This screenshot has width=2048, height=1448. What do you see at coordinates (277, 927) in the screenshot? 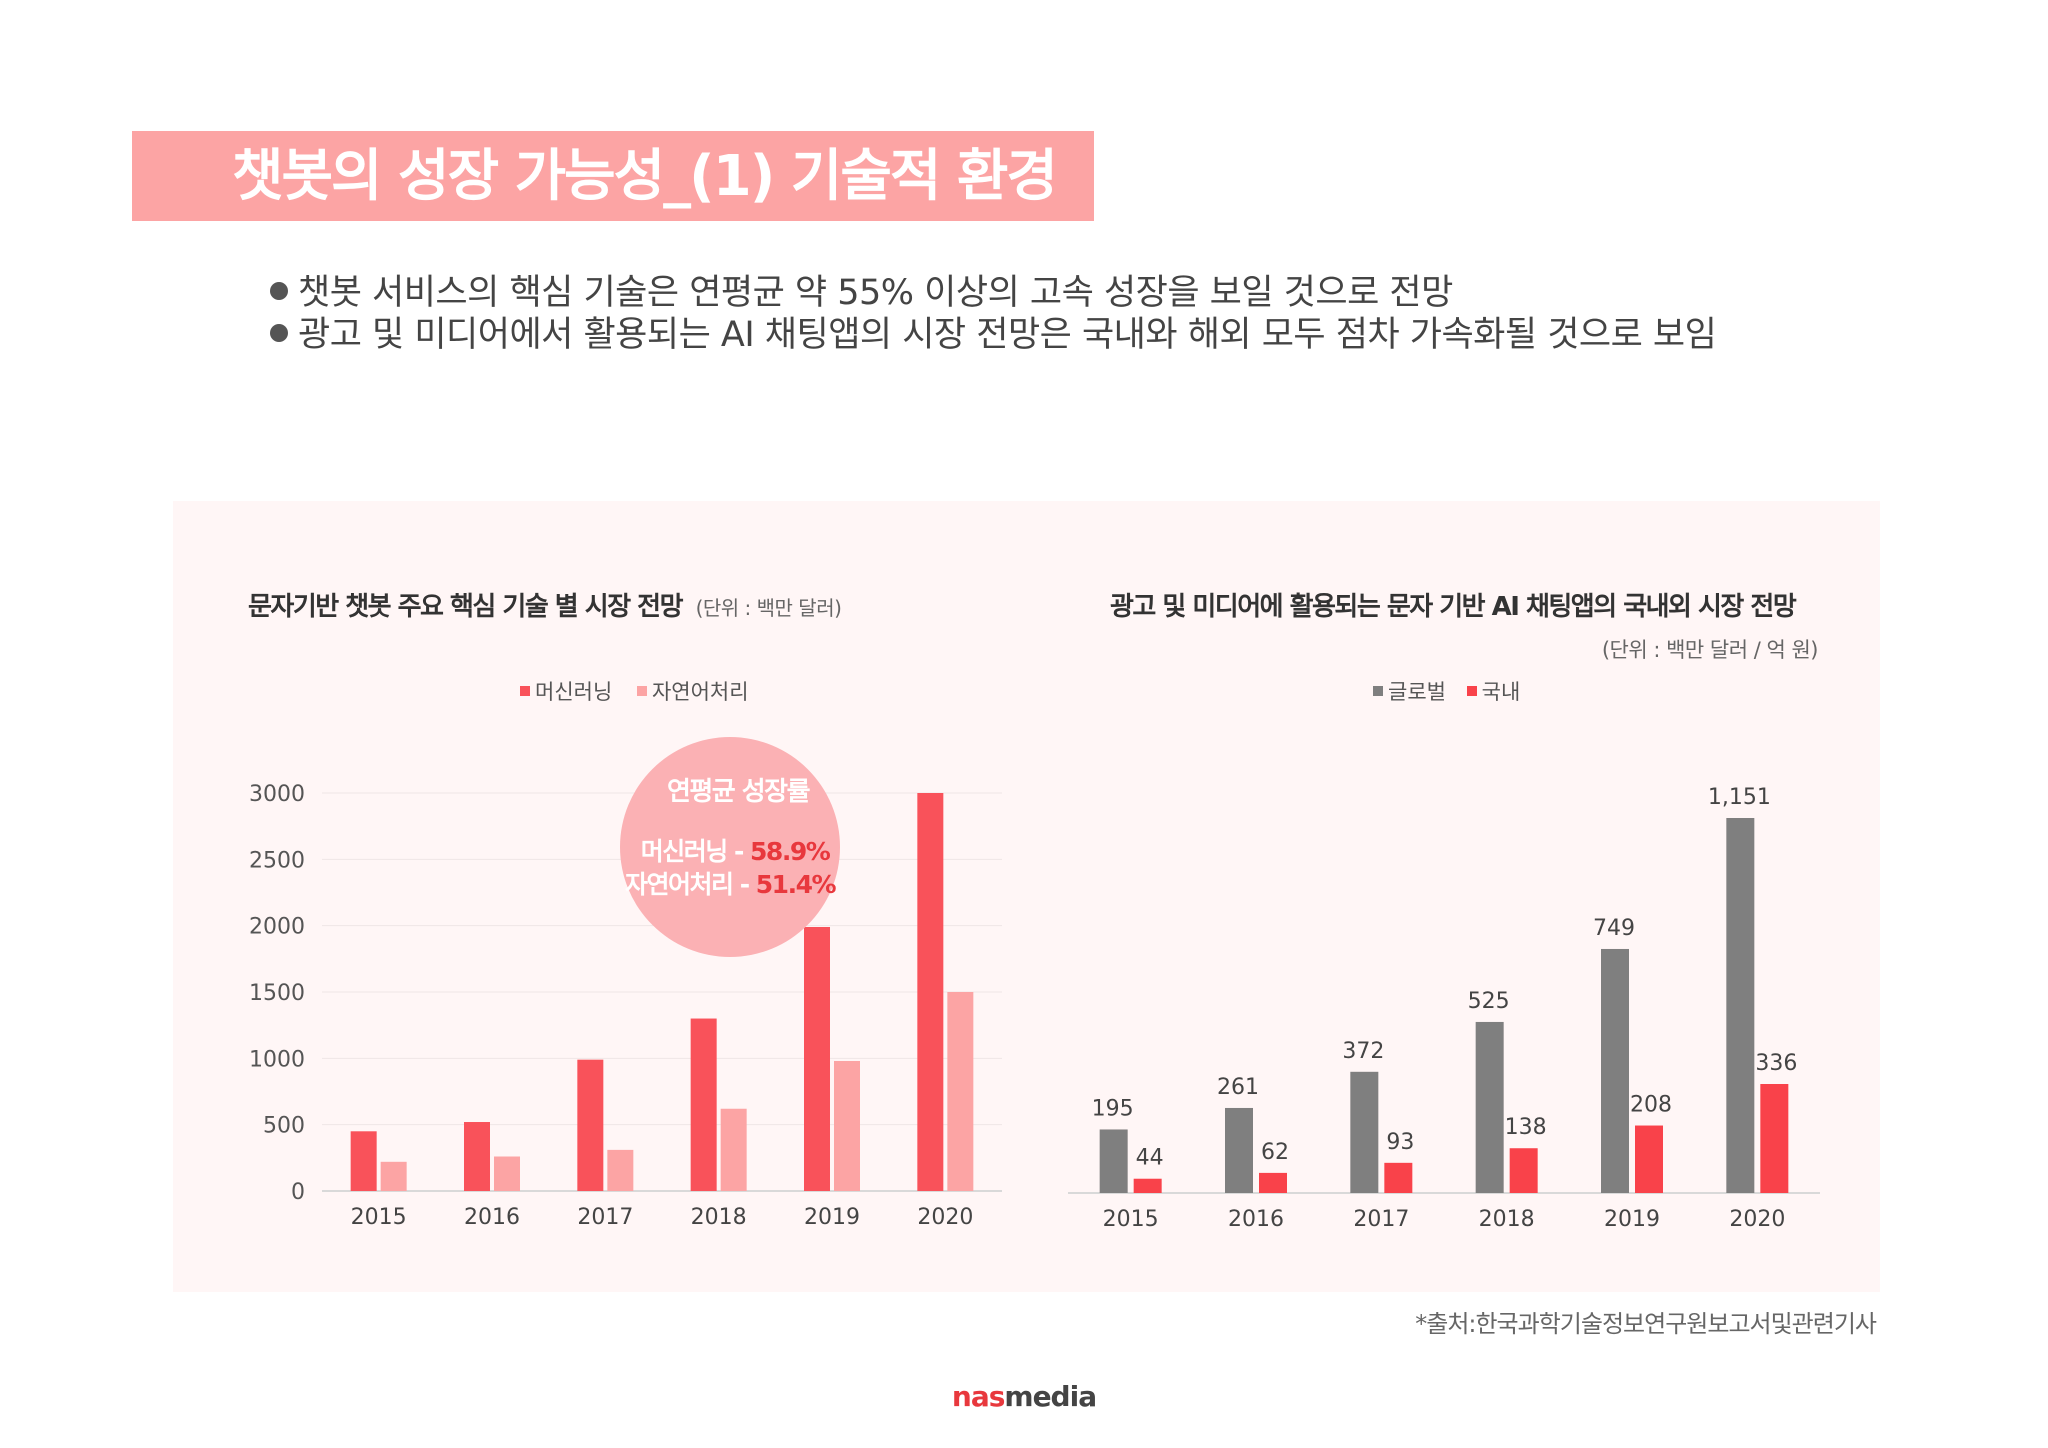
I see `y-tick-label: 2000` at bounding box center [277, 927].